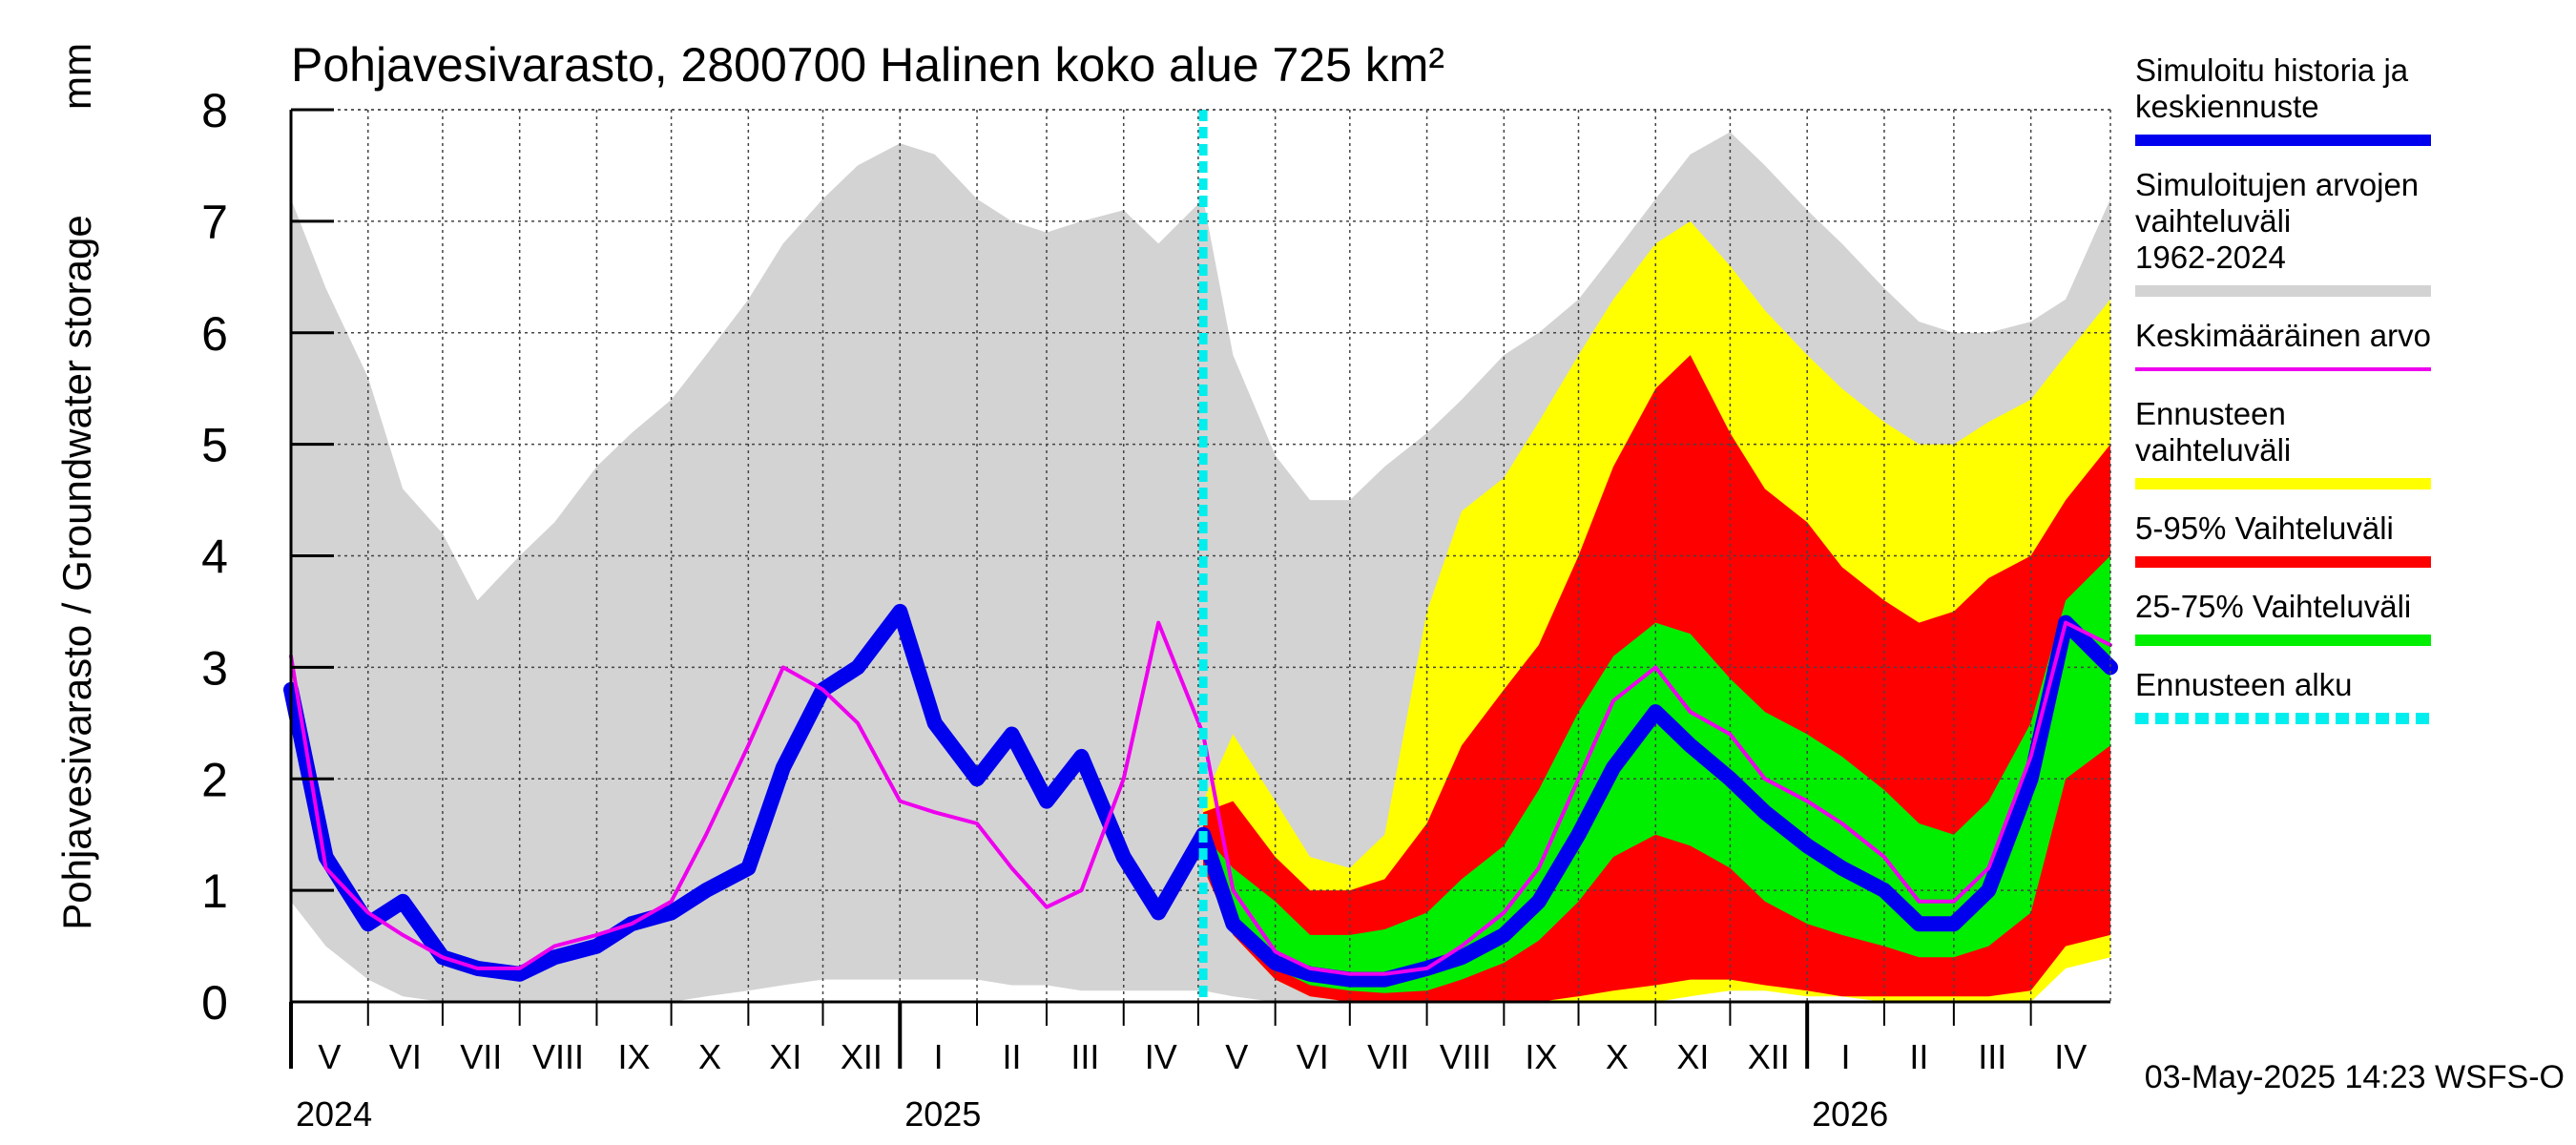 Image resolution: width=2576 pixels, height=1145 pixels. What do you see at coordinates (939, 1056) in the screenshot?
I see `month-label-8: I` at bounding box center [939, 1056].